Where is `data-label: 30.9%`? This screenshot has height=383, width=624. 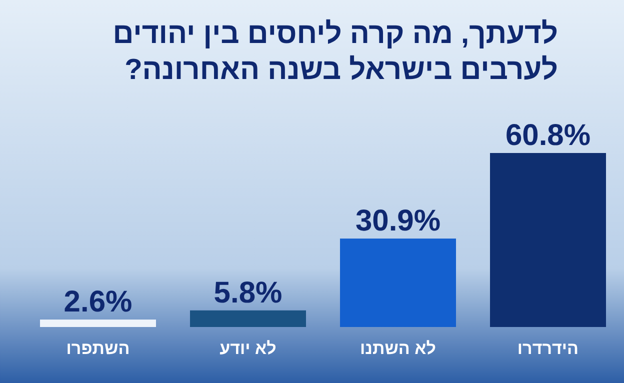 data-label: 30.9% is located at coordinates (398, 221).